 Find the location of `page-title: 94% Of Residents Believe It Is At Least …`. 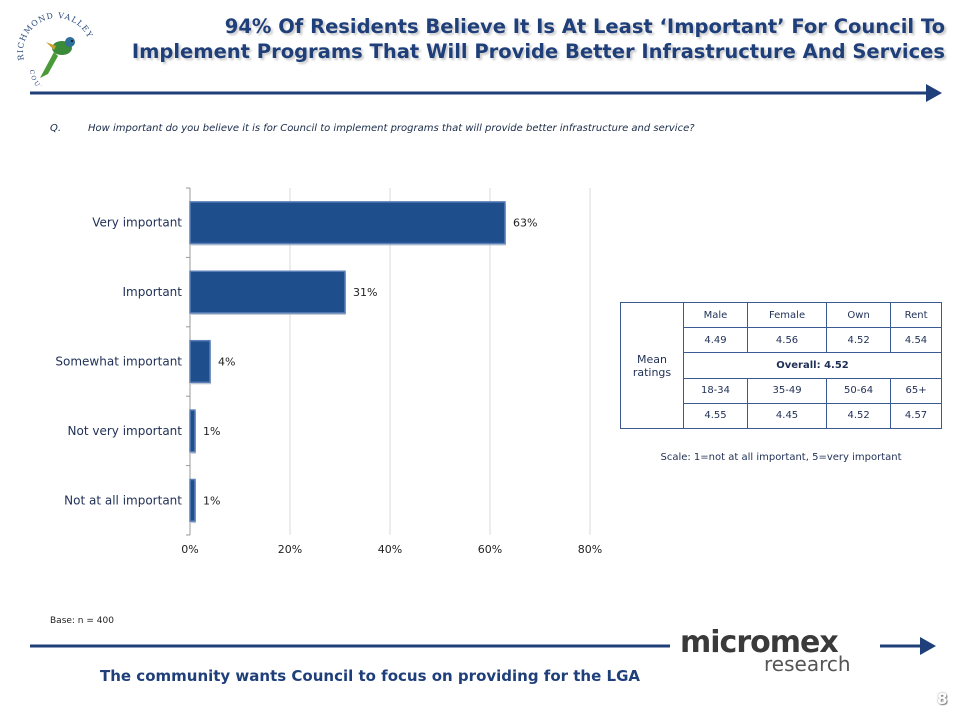

page-title: 94% Of Residents Believe It Is At Least … is located at coordinates (522, 39).